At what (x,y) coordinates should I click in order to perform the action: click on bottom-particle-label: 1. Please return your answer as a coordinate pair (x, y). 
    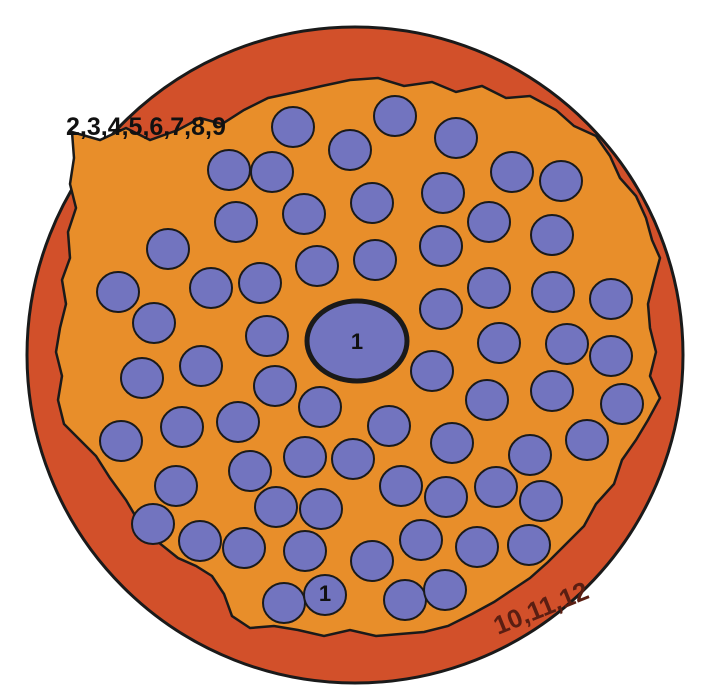
    Looking at the image, I should click on (325, 593).